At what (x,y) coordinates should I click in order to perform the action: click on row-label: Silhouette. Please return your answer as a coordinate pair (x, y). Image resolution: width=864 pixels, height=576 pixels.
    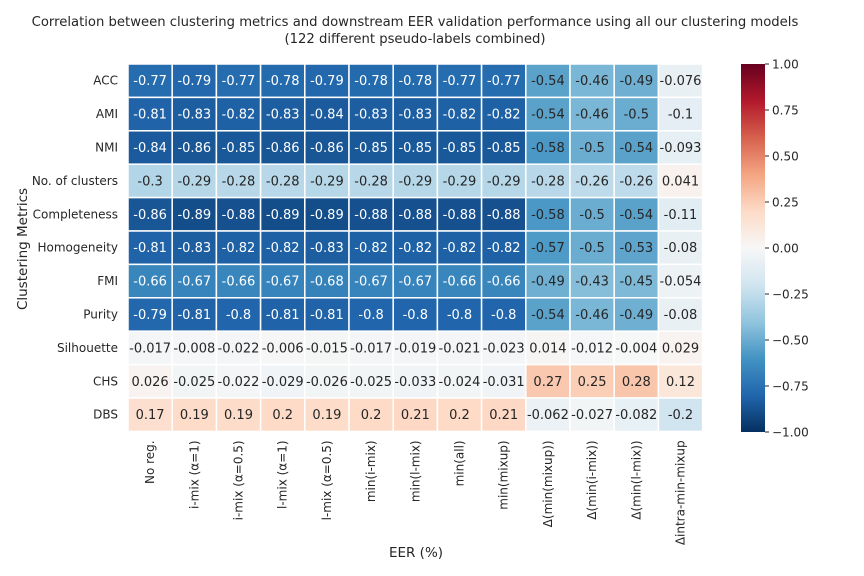
    Looking at the image, I should click on (87, 348).